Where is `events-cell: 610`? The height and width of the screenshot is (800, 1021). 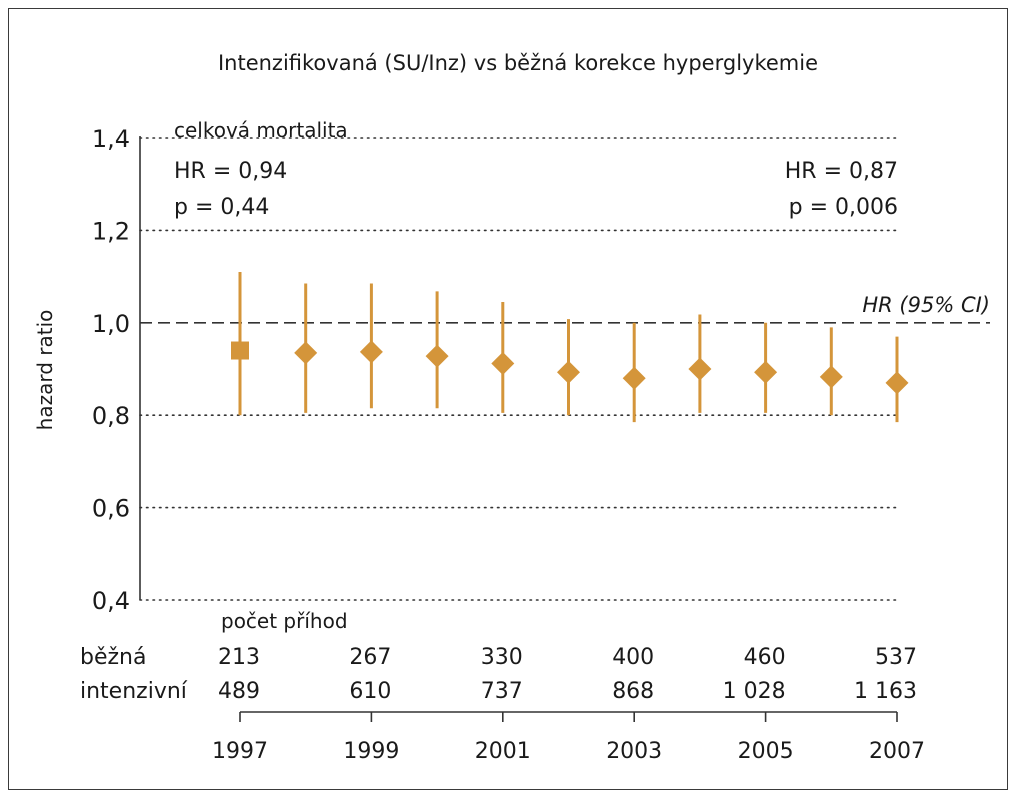
events-cell: 610 is located at coordinates (370, 691).